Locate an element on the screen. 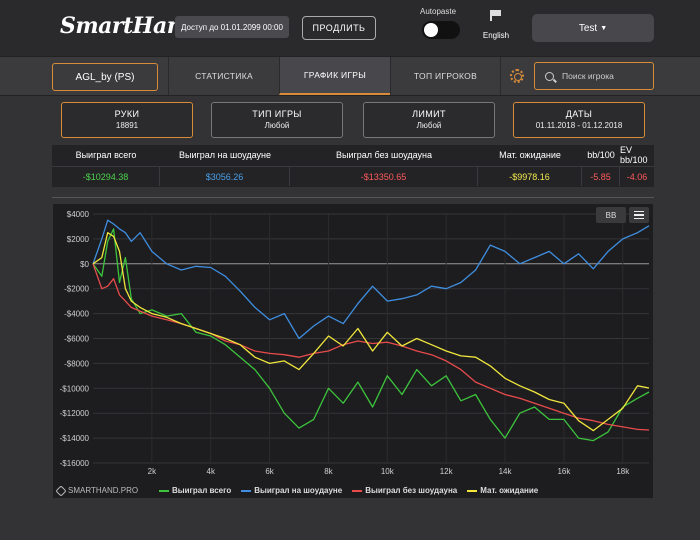 This screenshot has height=540, width=700. x-tick-label: 8k is located at coordinates (328, 471).